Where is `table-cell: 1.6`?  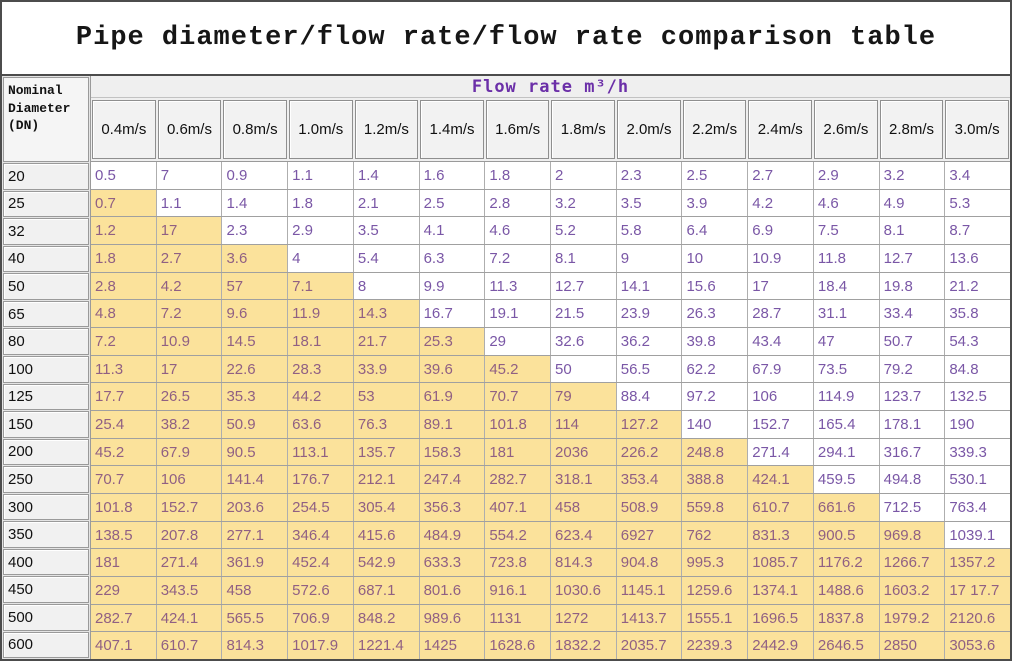 table-cell: 1.6 is located at coordinates (452, 175).